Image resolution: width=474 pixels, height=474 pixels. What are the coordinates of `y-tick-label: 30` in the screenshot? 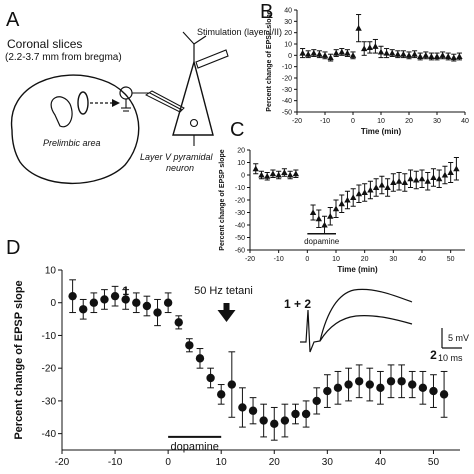 It's located at (288, 22).